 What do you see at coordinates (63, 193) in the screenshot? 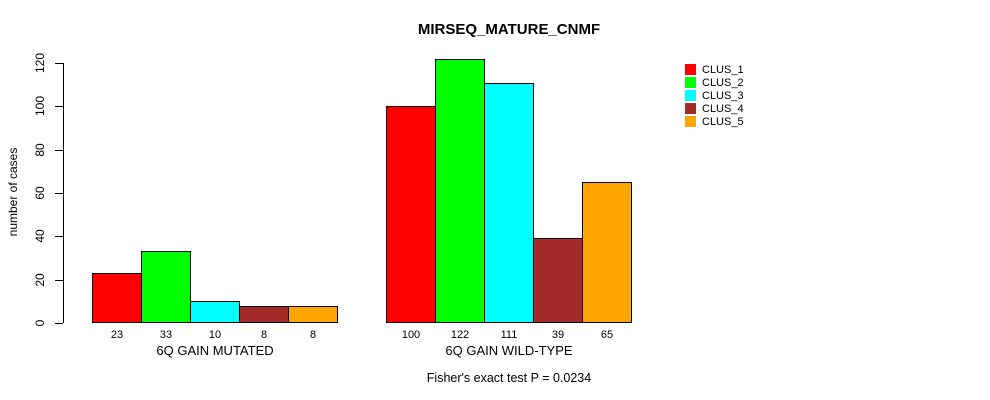
I see `y-axis-line` at bounding box center [63, 193].